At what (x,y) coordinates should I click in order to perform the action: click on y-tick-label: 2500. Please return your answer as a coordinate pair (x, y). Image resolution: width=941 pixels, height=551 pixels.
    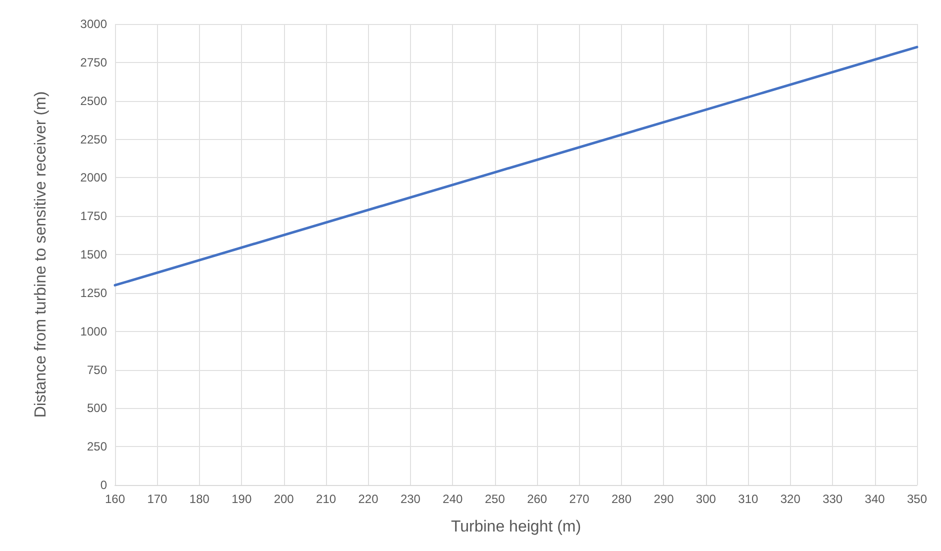
    Looking at the image, I should click on (94, 101).